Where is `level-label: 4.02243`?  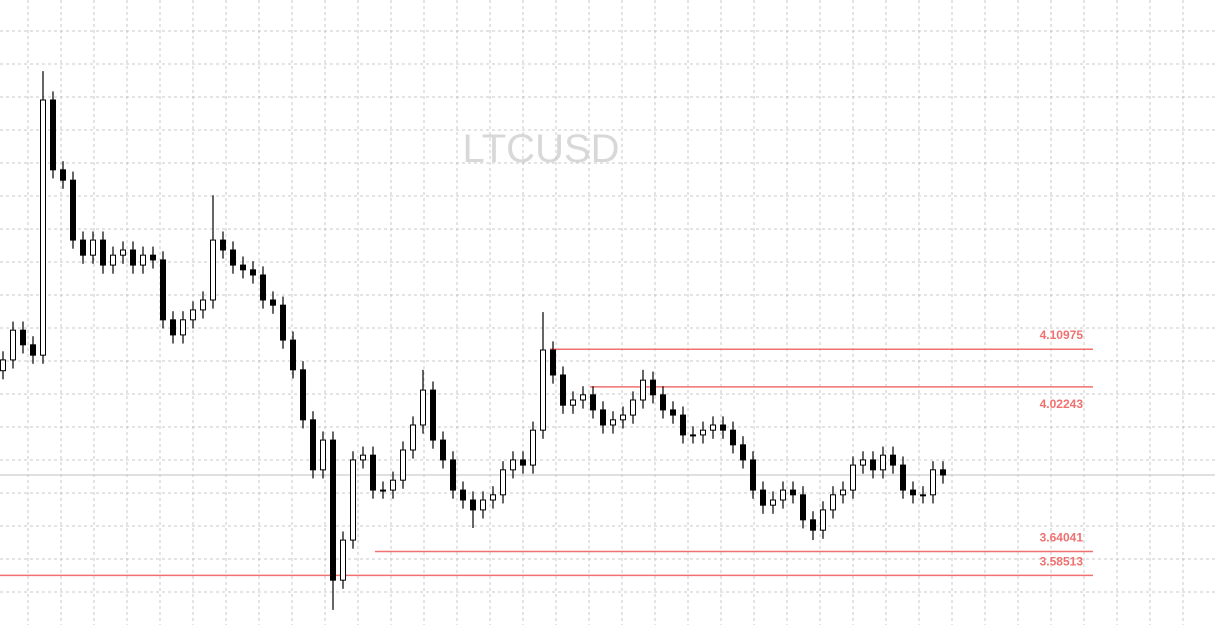
level-label: 4.02243 is located at coordinates (1062, 404).